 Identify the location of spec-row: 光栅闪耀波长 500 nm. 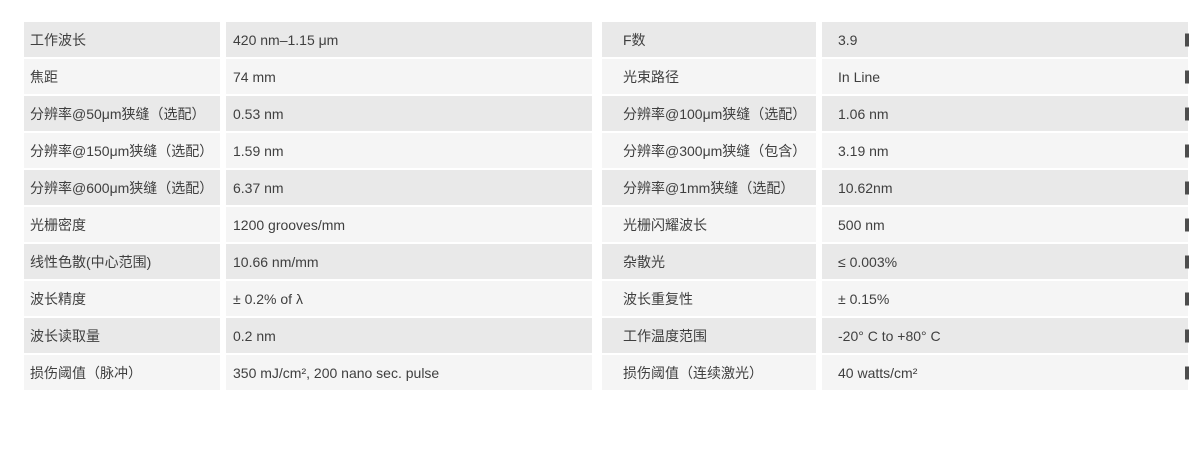
(895, 225).